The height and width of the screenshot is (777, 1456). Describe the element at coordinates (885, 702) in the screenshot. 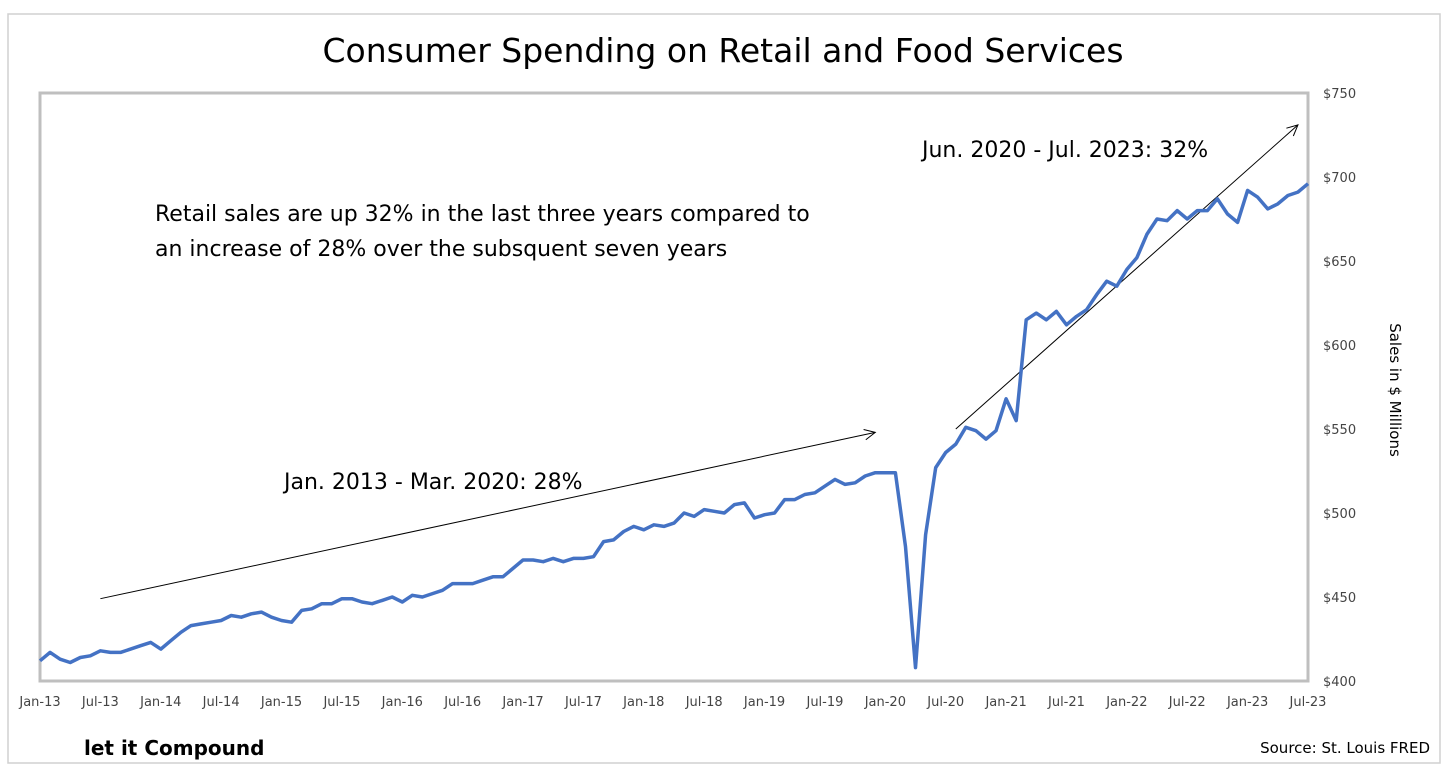

I see `x-tick-label: Jan-20` at that location.